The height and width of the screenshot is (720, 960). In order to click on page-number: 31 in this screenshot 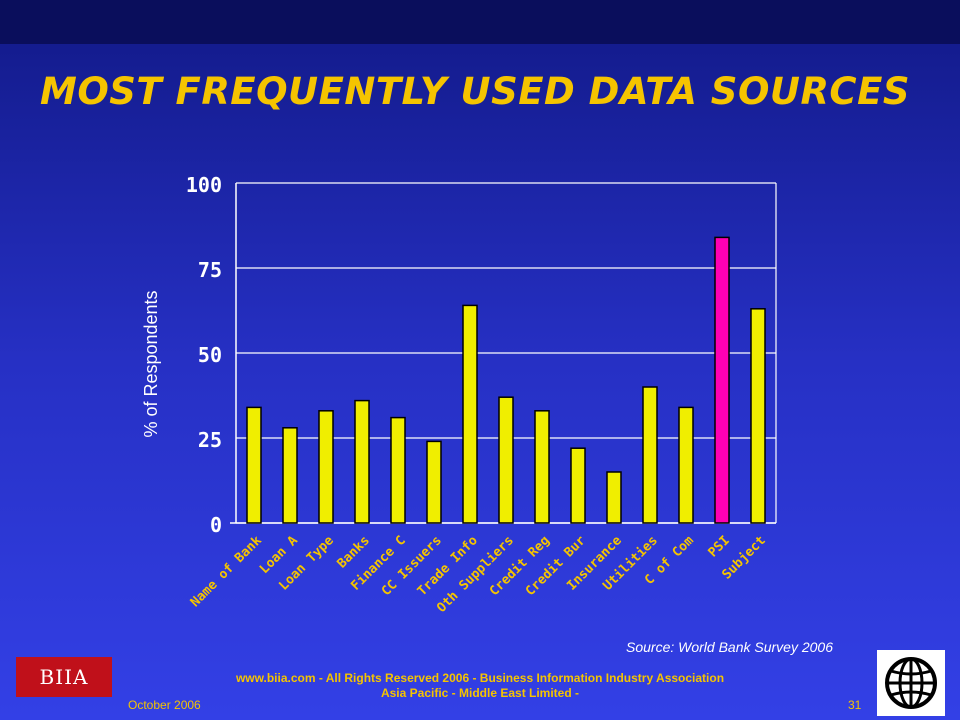, I will do `click(855, 705)`.